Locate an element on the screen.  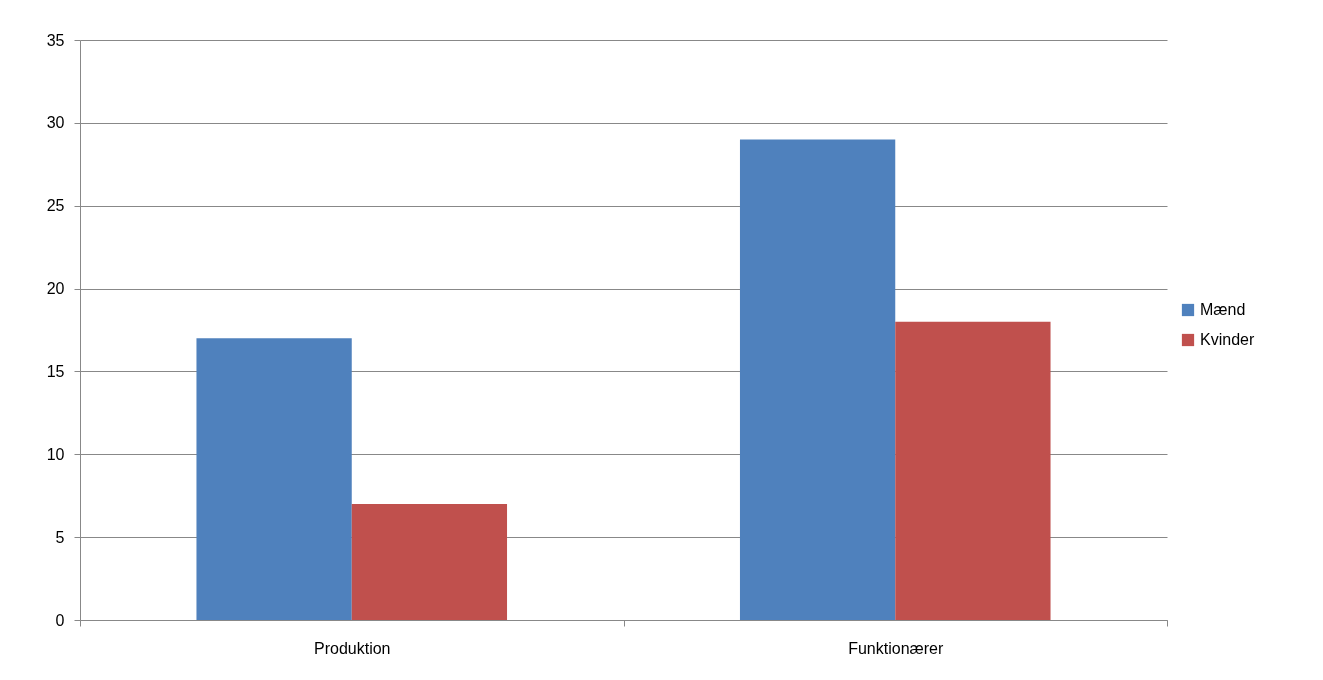
y-tick-label: 30 is located at coordinates (55, 123).